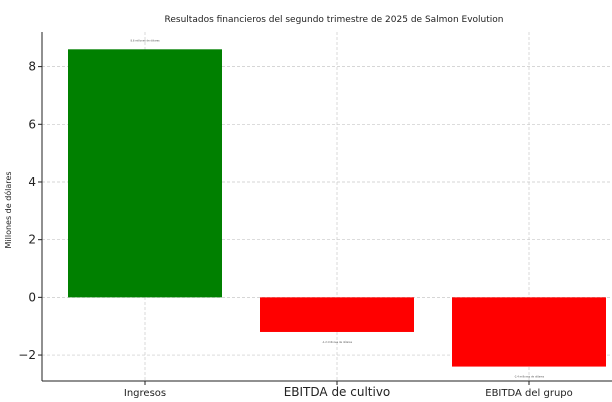 The height and width of the screenshot is (402, 612). Describe the element at coordinates (32, 240) in the screenshot. I see `y-tick-label: 2` at that location.